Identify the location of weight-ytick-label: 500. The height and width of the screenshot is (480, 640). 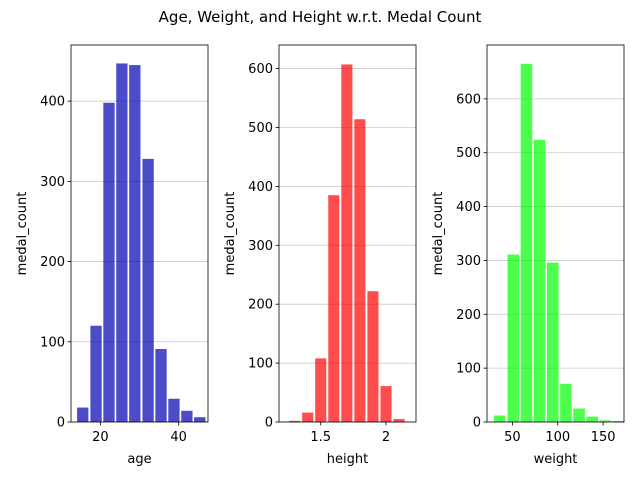
(468, 153).